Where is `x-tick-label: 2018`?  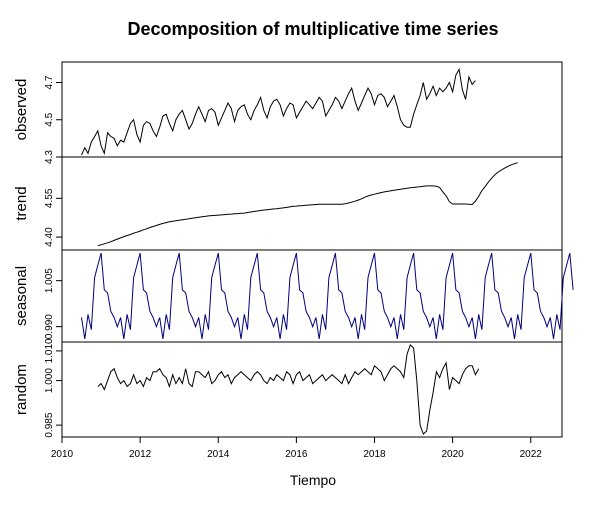
x-tick-label: 2018 is located at coordinates (374, 454).